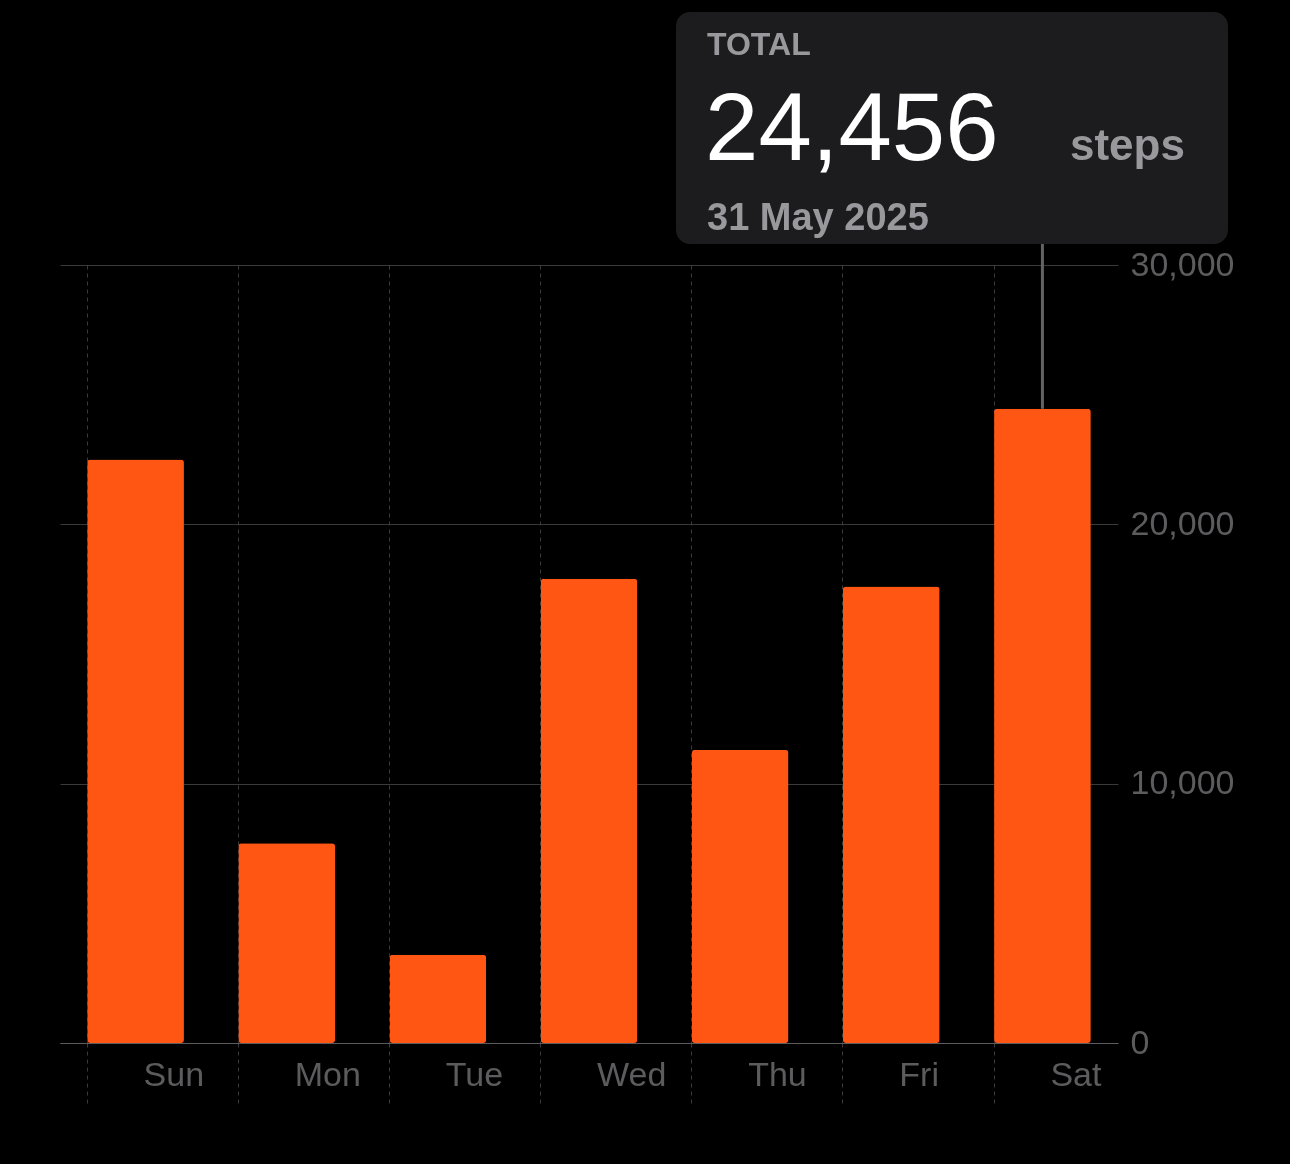 The image size is (1290, 1164). What do you see at coordinates (632, 1073) in the screenshot?
I see `x-tick-label: Wed` at bounding box center [632, 1073].